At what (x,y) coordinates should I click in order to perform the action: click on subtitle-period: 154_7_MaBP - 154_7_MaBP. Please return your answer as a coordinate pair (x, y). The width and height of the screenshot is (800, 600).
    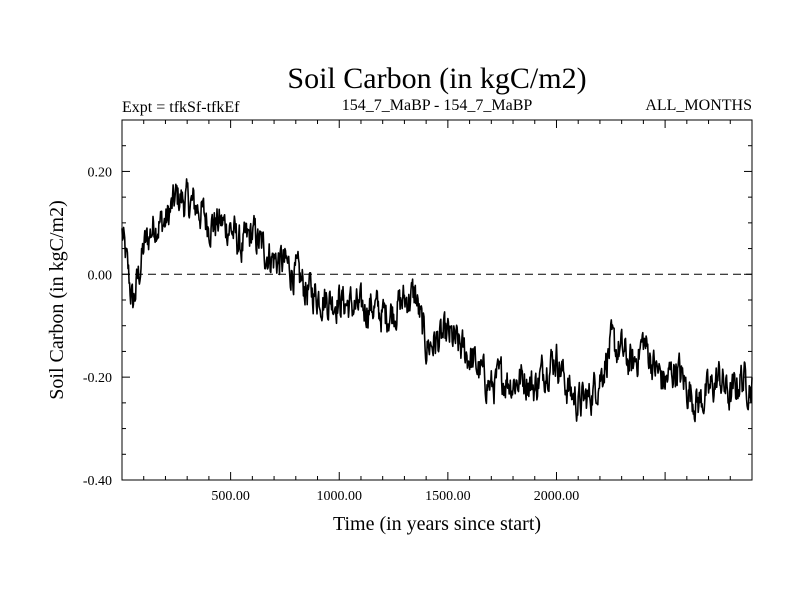
    Looking at the image, I should click on (437, 105).